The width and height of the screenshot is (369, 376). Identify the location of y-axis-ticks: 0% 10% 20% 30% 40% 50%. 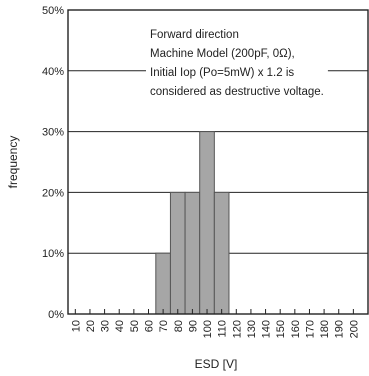
(53, 163).